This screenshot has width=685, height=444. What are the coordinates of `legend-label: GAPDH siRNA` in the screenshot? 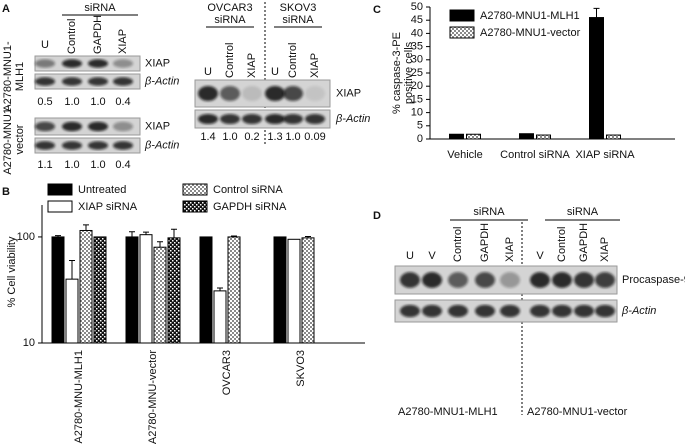 It's located at (250, 207).